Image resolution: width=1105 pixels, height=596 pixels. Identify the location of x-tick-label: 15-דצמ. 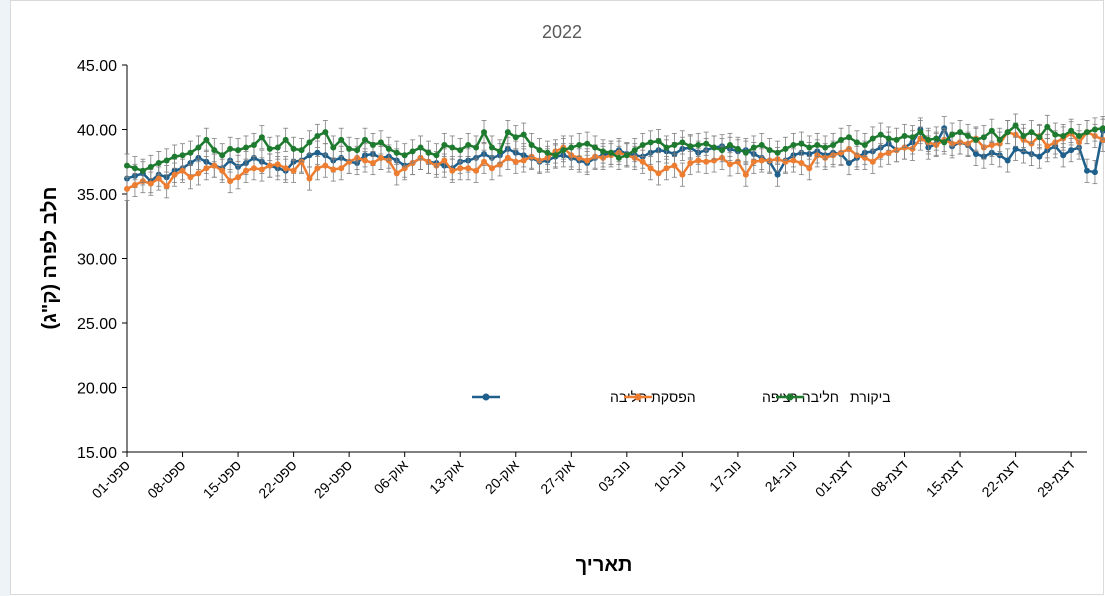
(944, 478).